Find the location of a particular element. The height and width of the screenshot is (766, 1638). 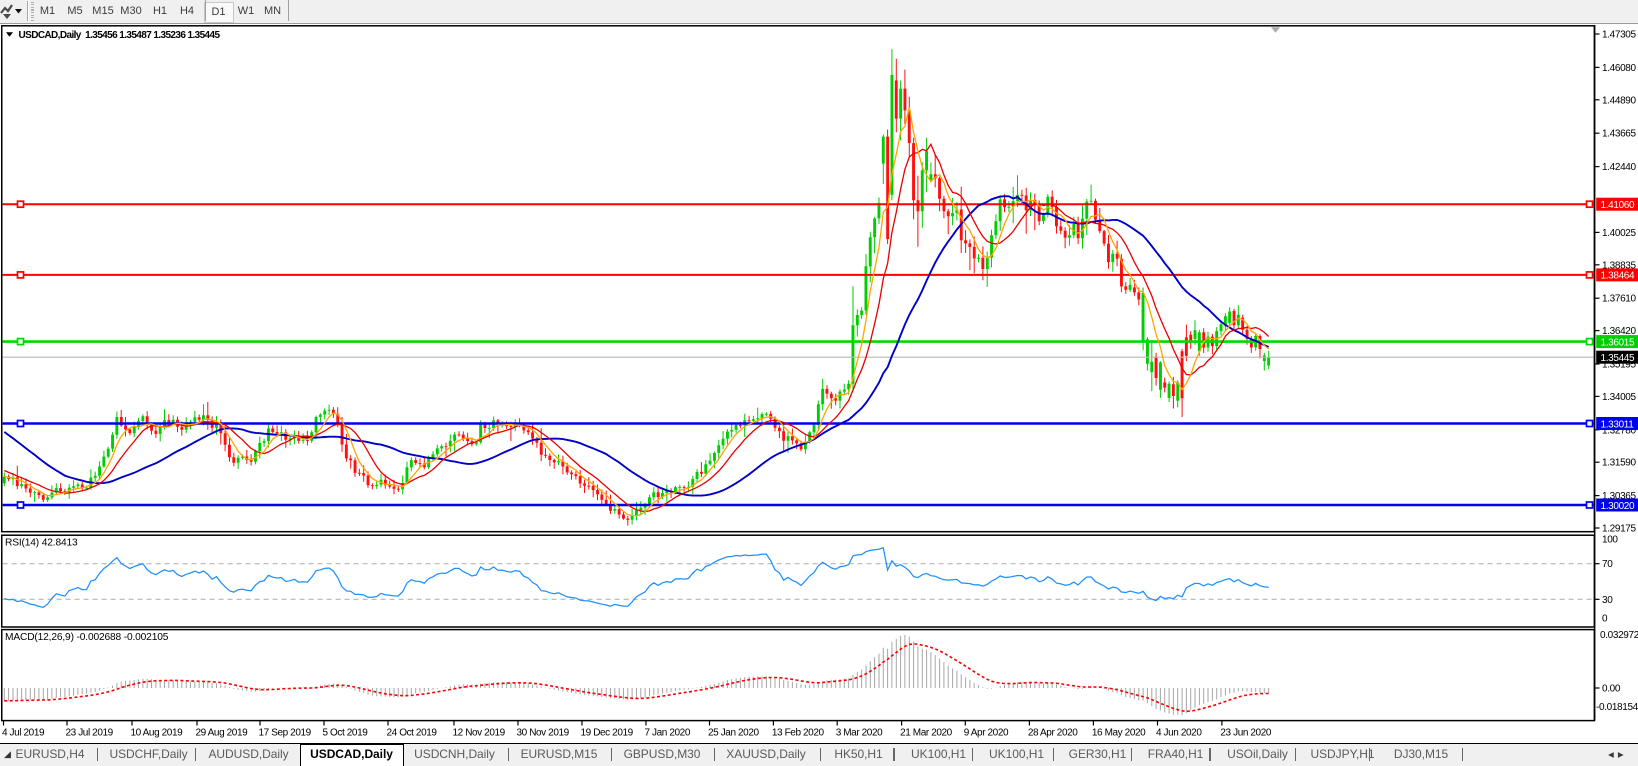

svg-text:MACD(12,26,9) -0.002688 -0.002: MACD(12,26,9) -0.002688 -0.002105 is located at coordinates (87, 637).